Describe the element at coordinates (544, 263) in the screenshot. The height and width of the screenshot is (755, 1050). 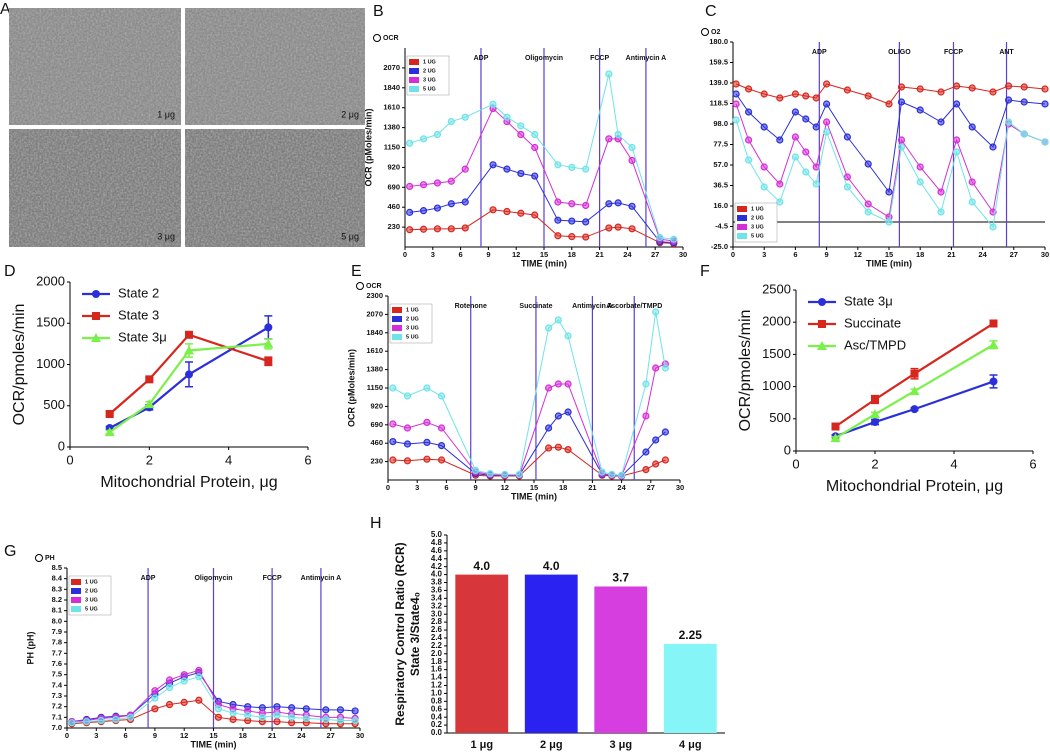
I see `x-axis-label: TIME (min)` at that location.